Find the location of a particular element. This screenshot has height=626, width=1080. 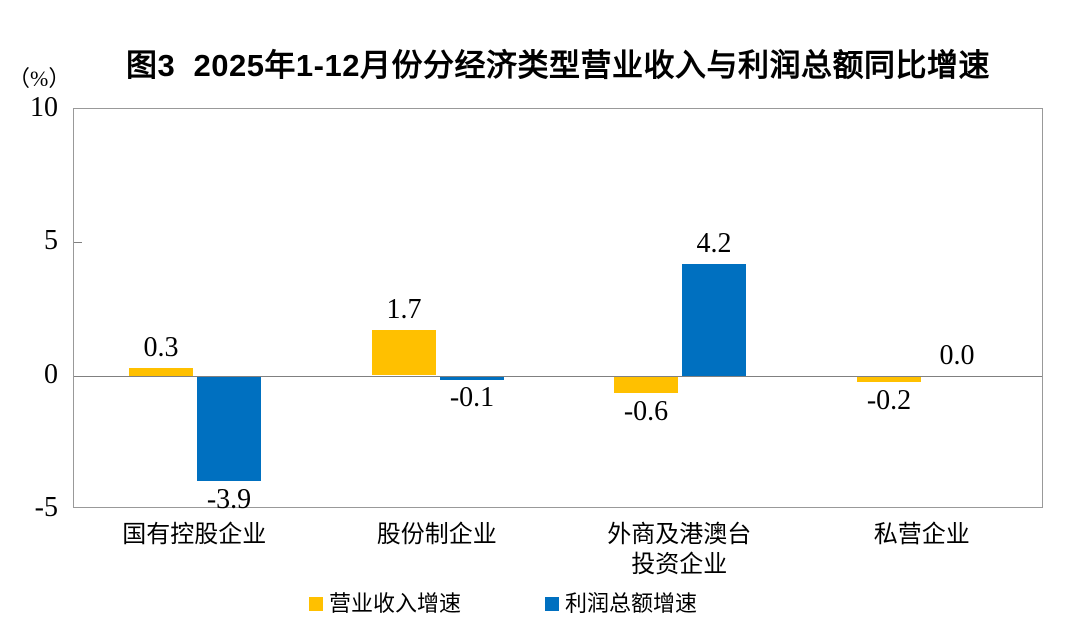

value-label: 4.2 is located at coordinates (714, 243).